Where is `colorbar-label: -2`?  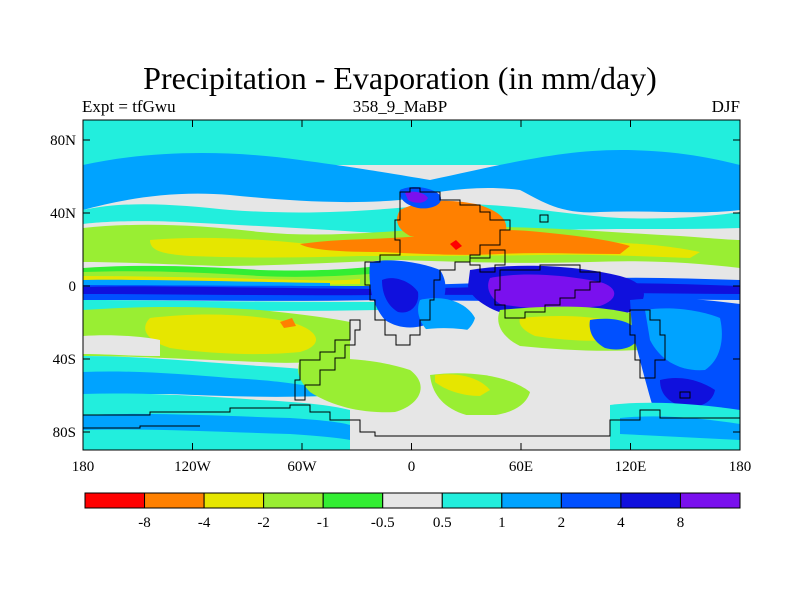
colorbar-label: -2 is located at coordinates (263, 523).